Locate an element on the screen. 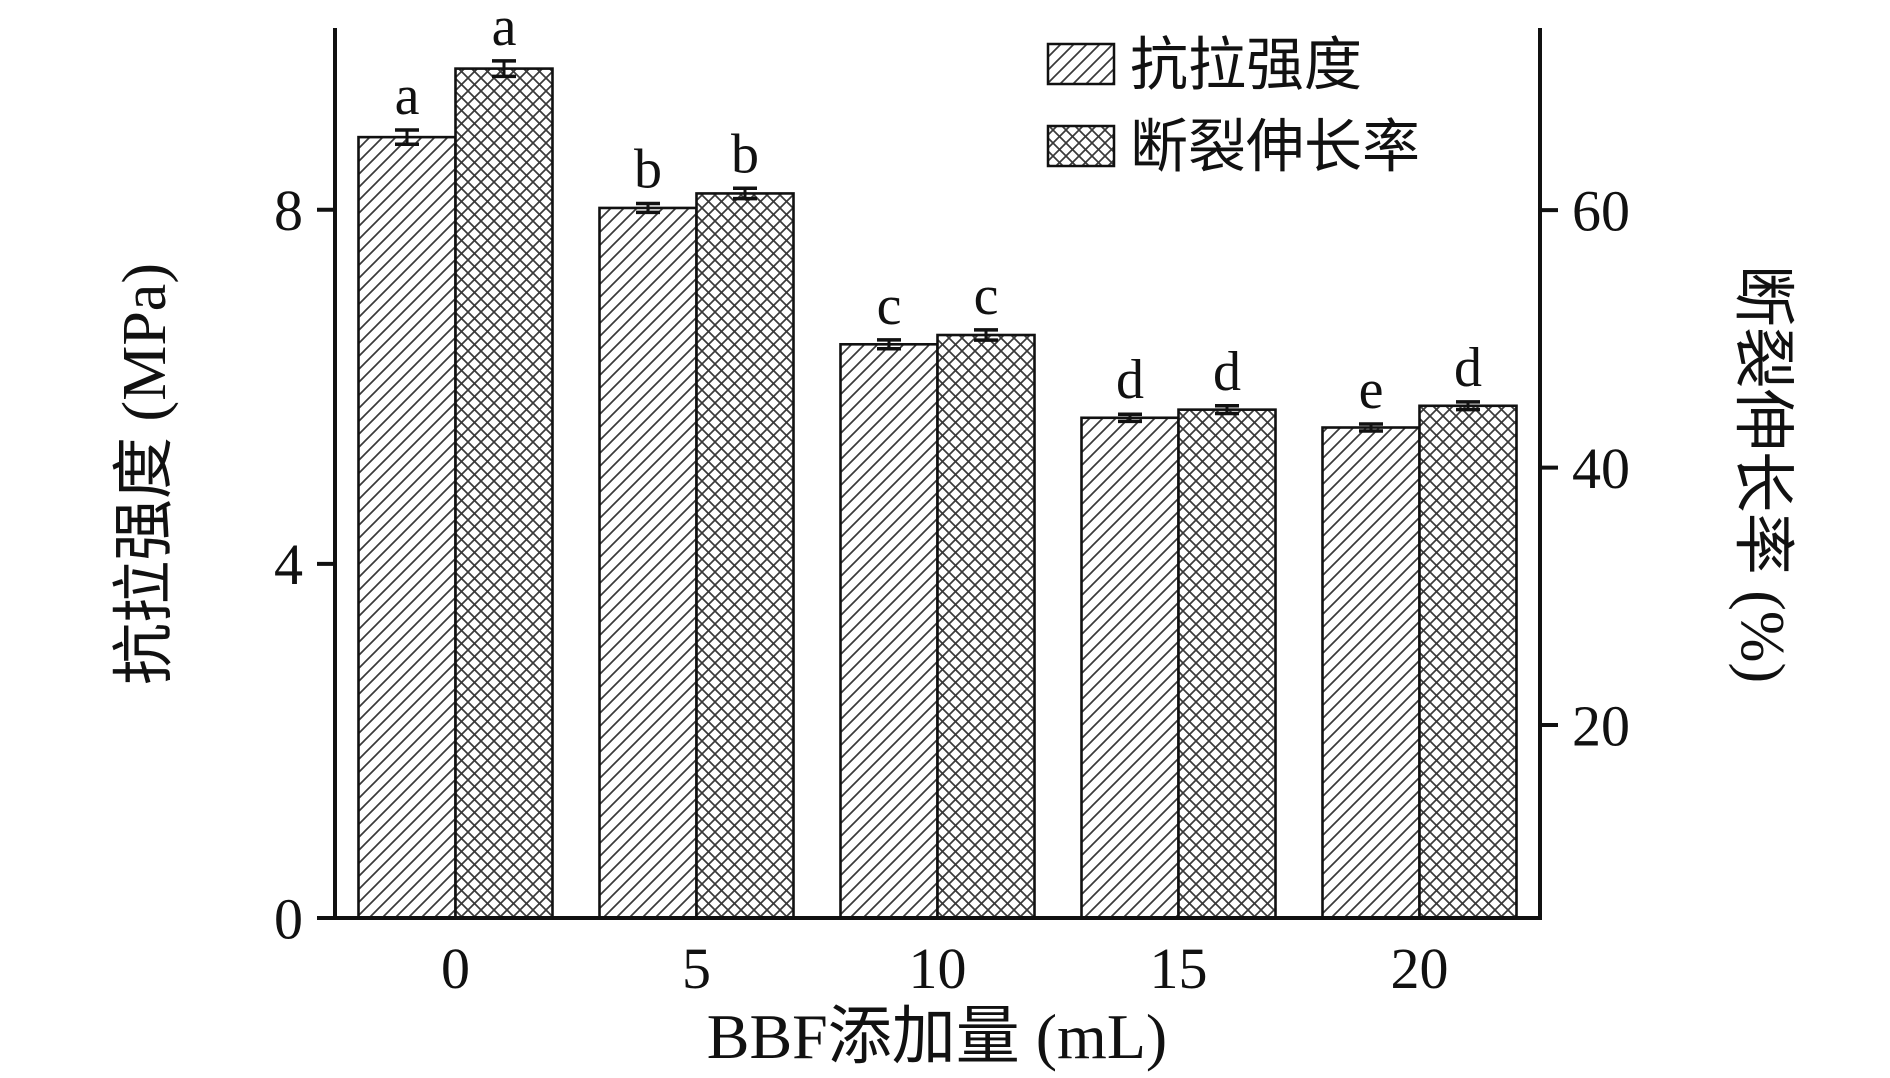 The height and width of the screenshot is (1078, 1890). x-category-label: 0 is located at coordinates (455, 968).